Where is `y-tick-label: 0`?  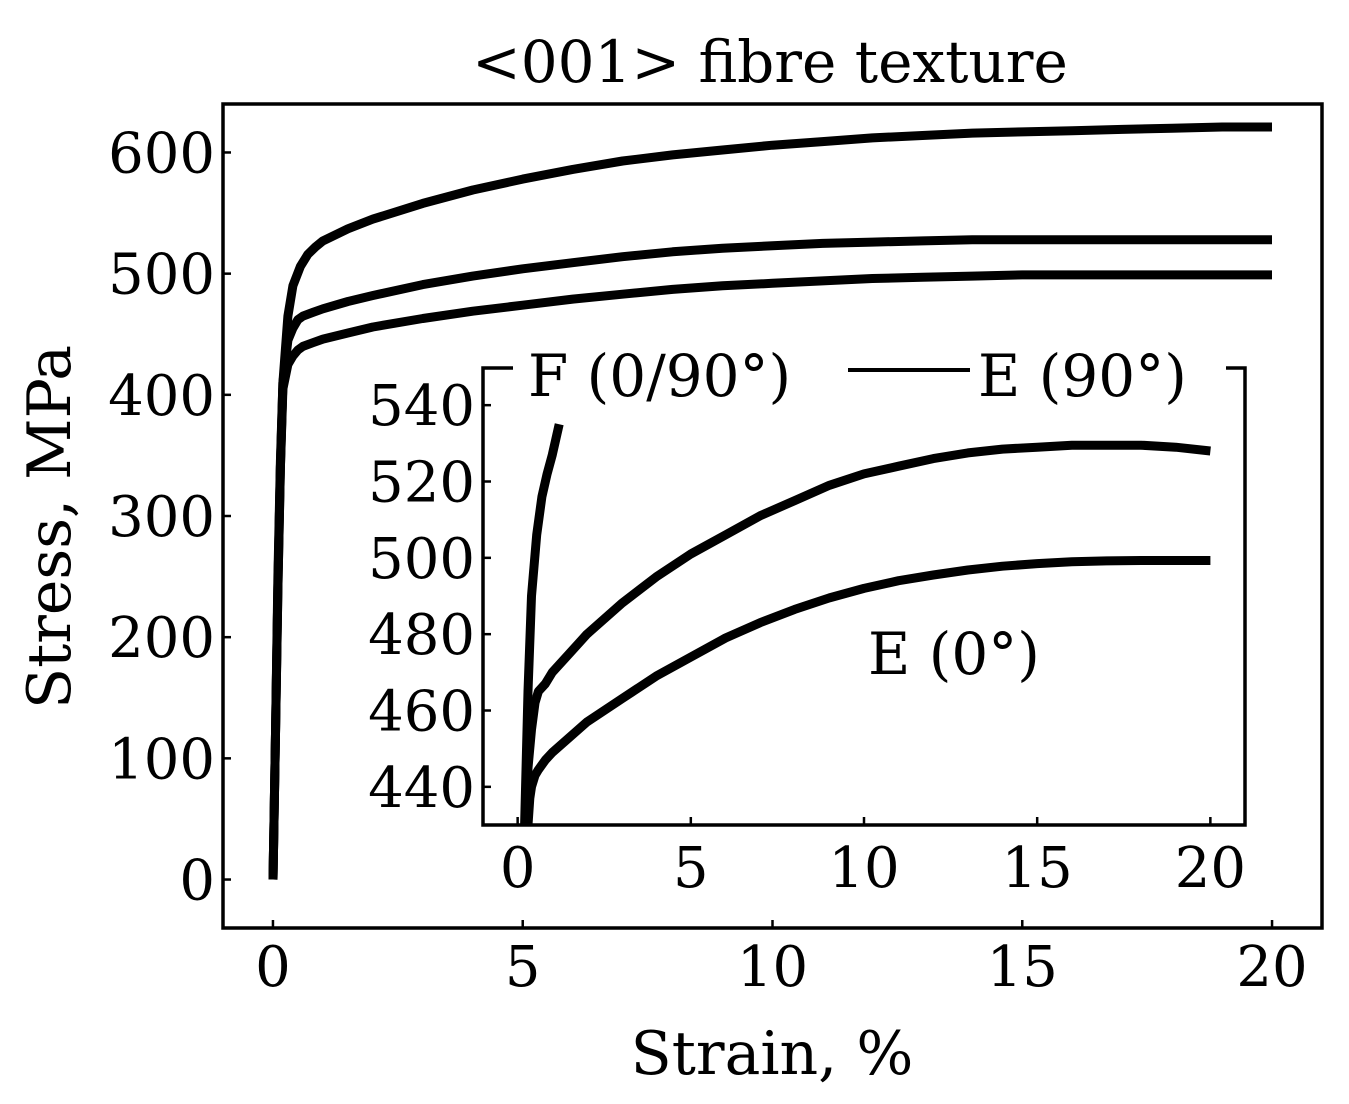
y-tick-label: 0 is located at coordinates (197, 881).